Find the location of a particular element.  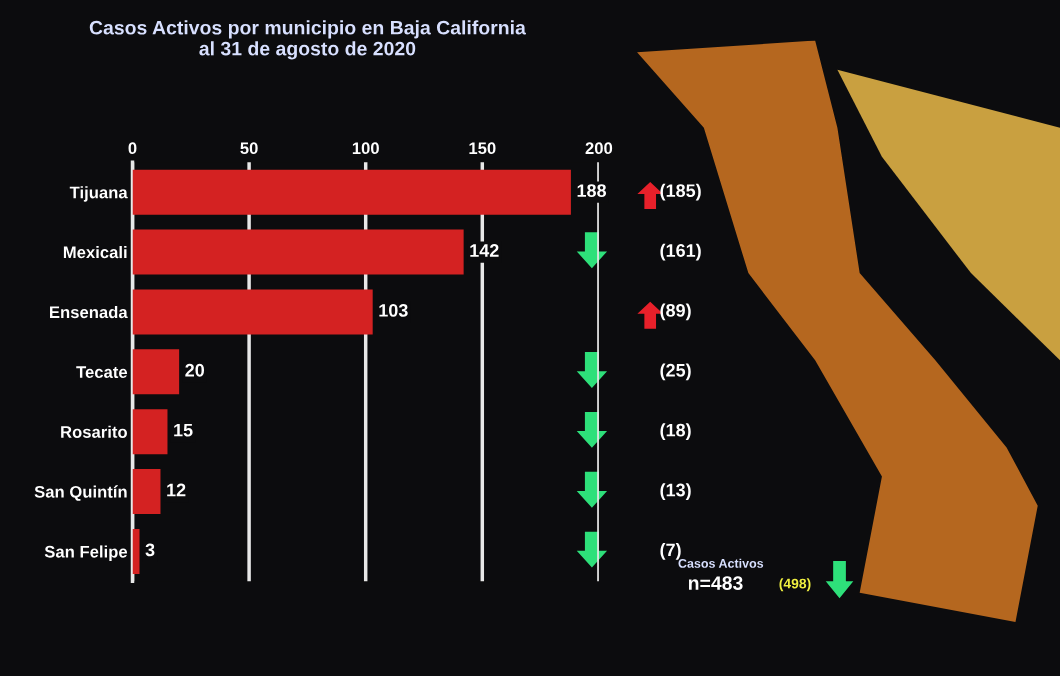

x-tick-label: 0 is located at coordinates (132, 148).